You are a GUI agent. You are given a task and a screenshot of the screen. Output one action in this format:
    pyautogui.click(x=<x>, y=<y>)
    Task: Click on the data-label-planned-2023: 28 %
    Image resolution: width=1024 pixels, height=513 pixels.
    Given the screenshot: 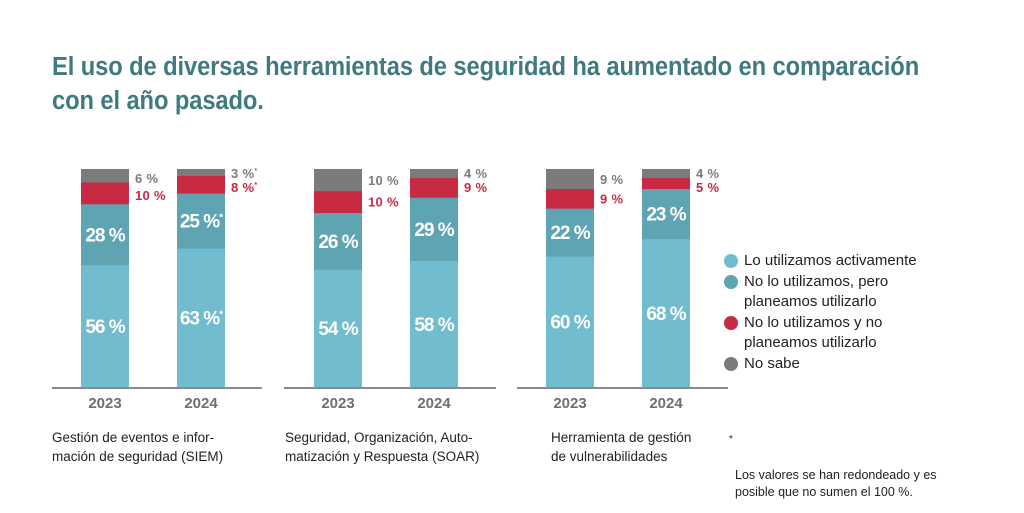 What is the action you would take?
    pyautogui.click(x=105, y=235)
    